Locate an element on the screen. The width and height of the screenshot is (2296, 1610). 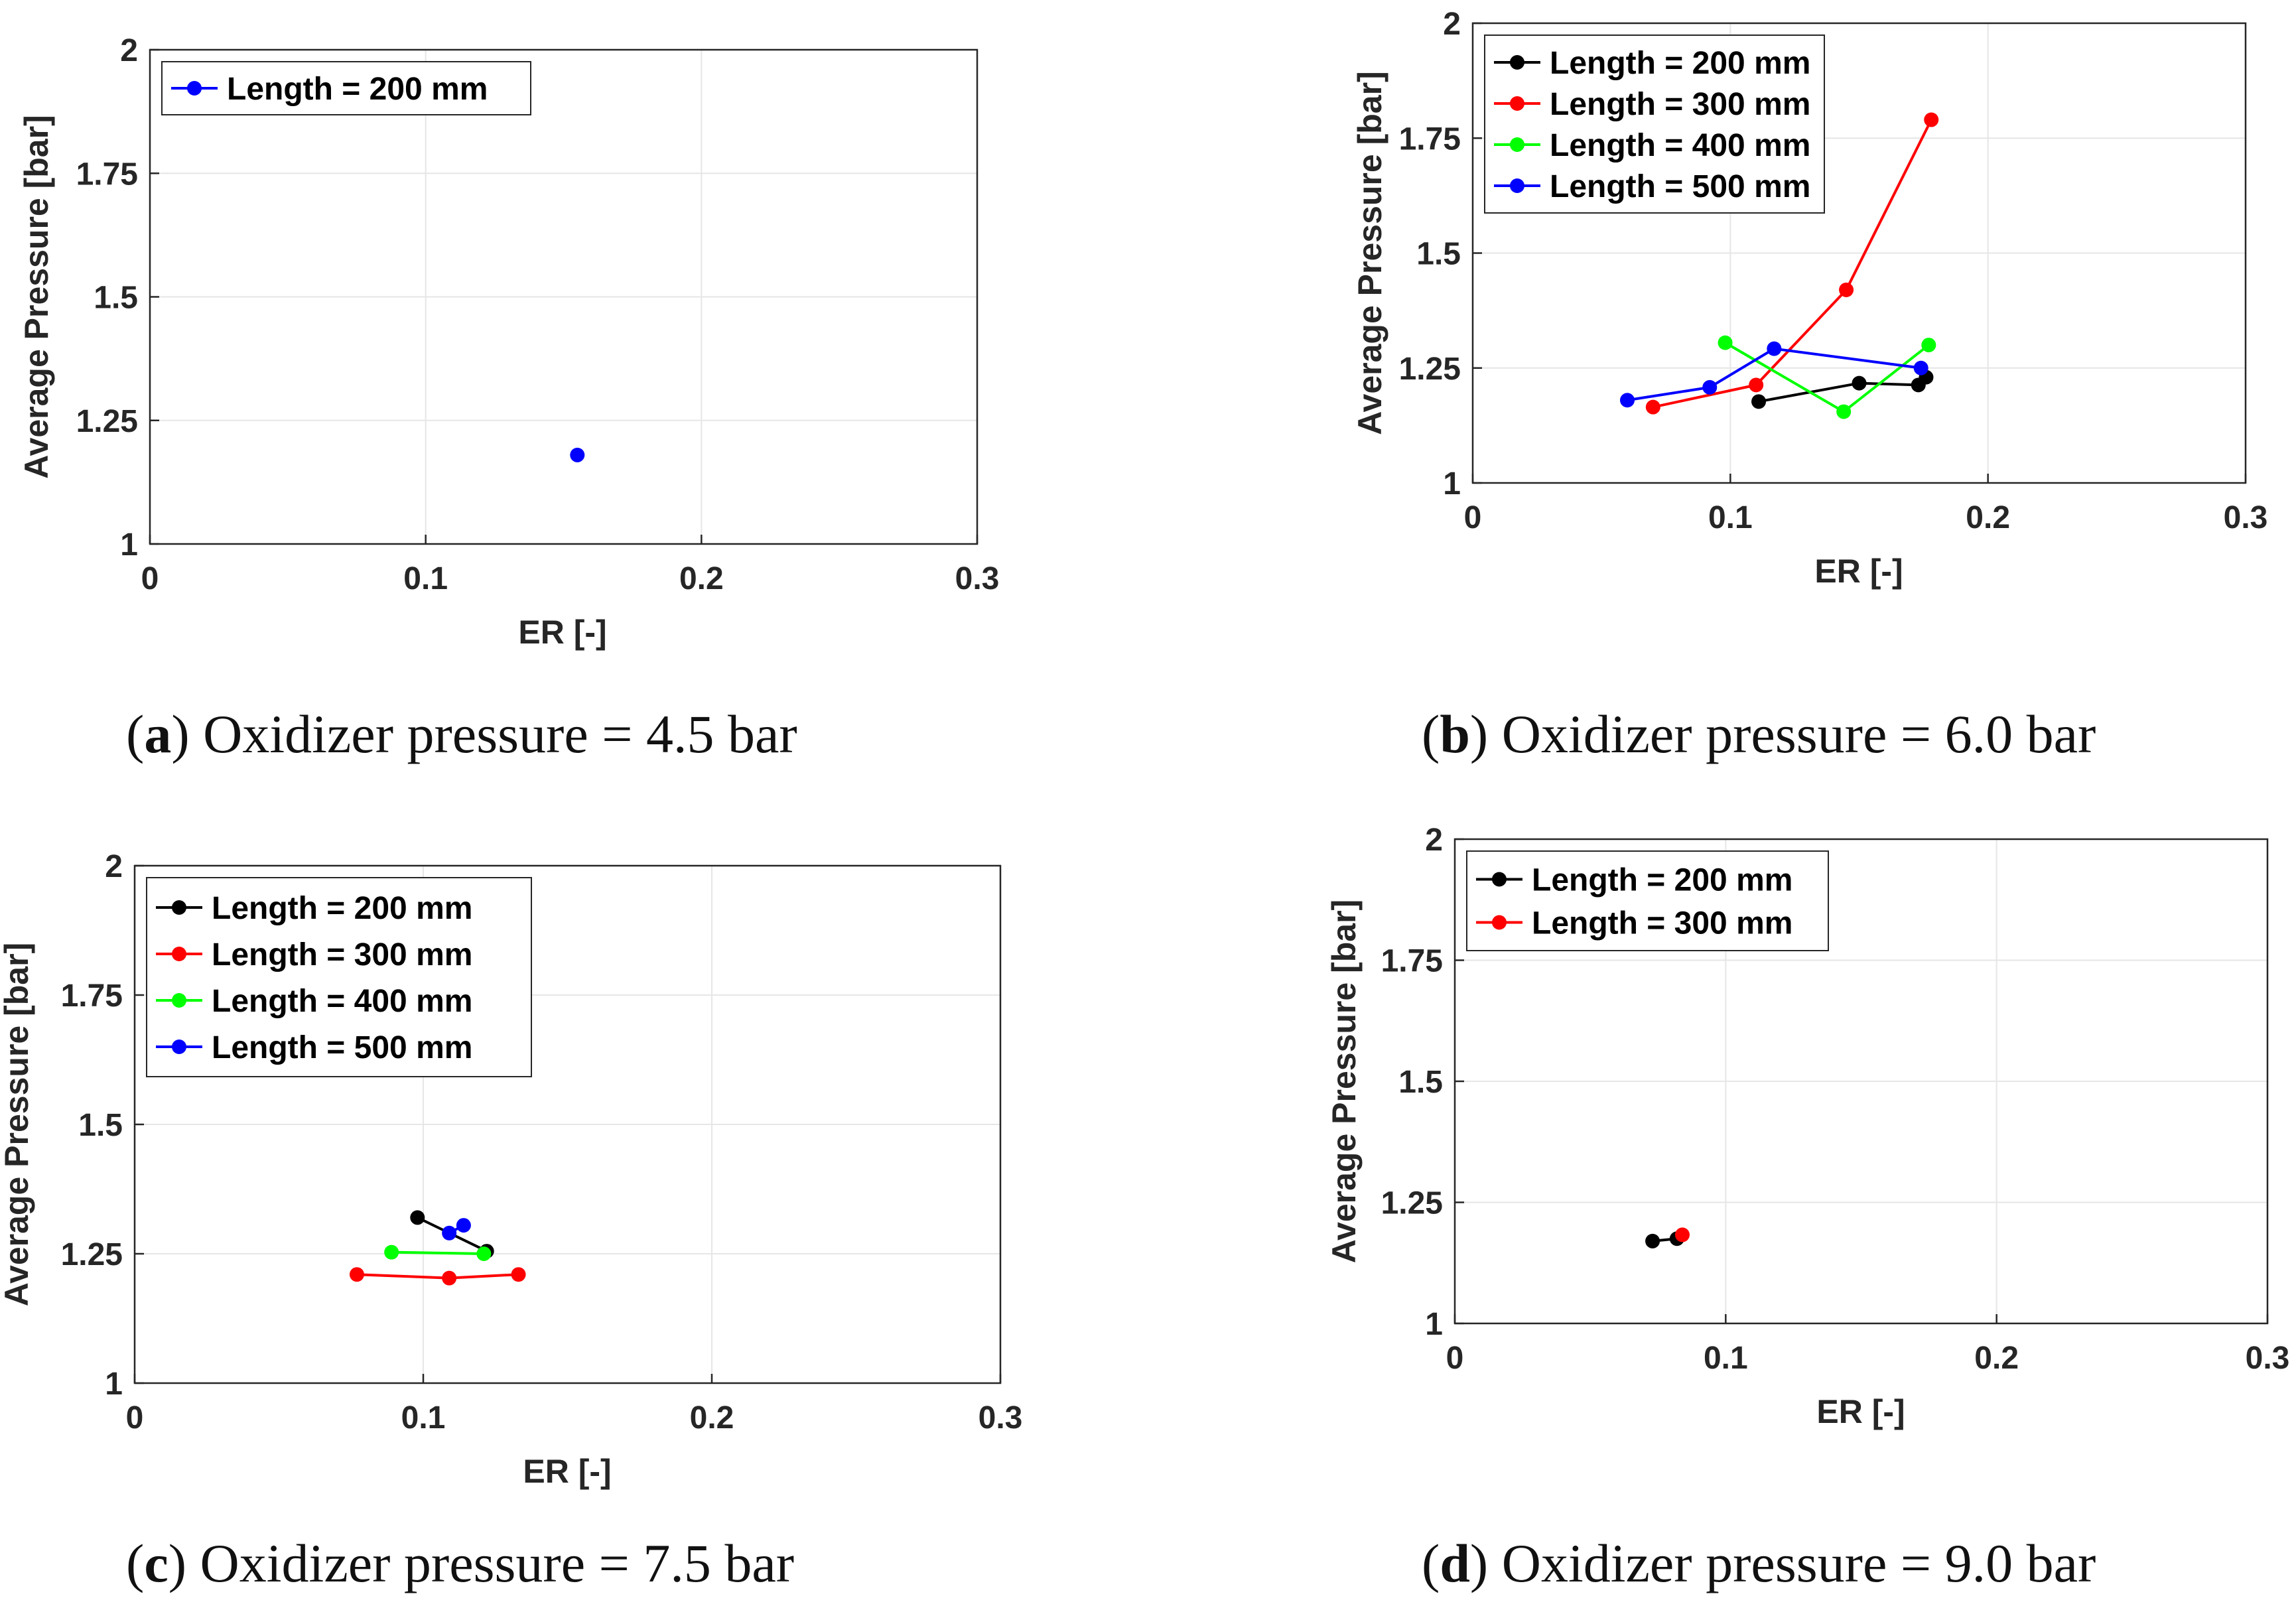
caption-c-text: Oxidizer pressure = 7.5 bar is located at coordinates (497, 1563).